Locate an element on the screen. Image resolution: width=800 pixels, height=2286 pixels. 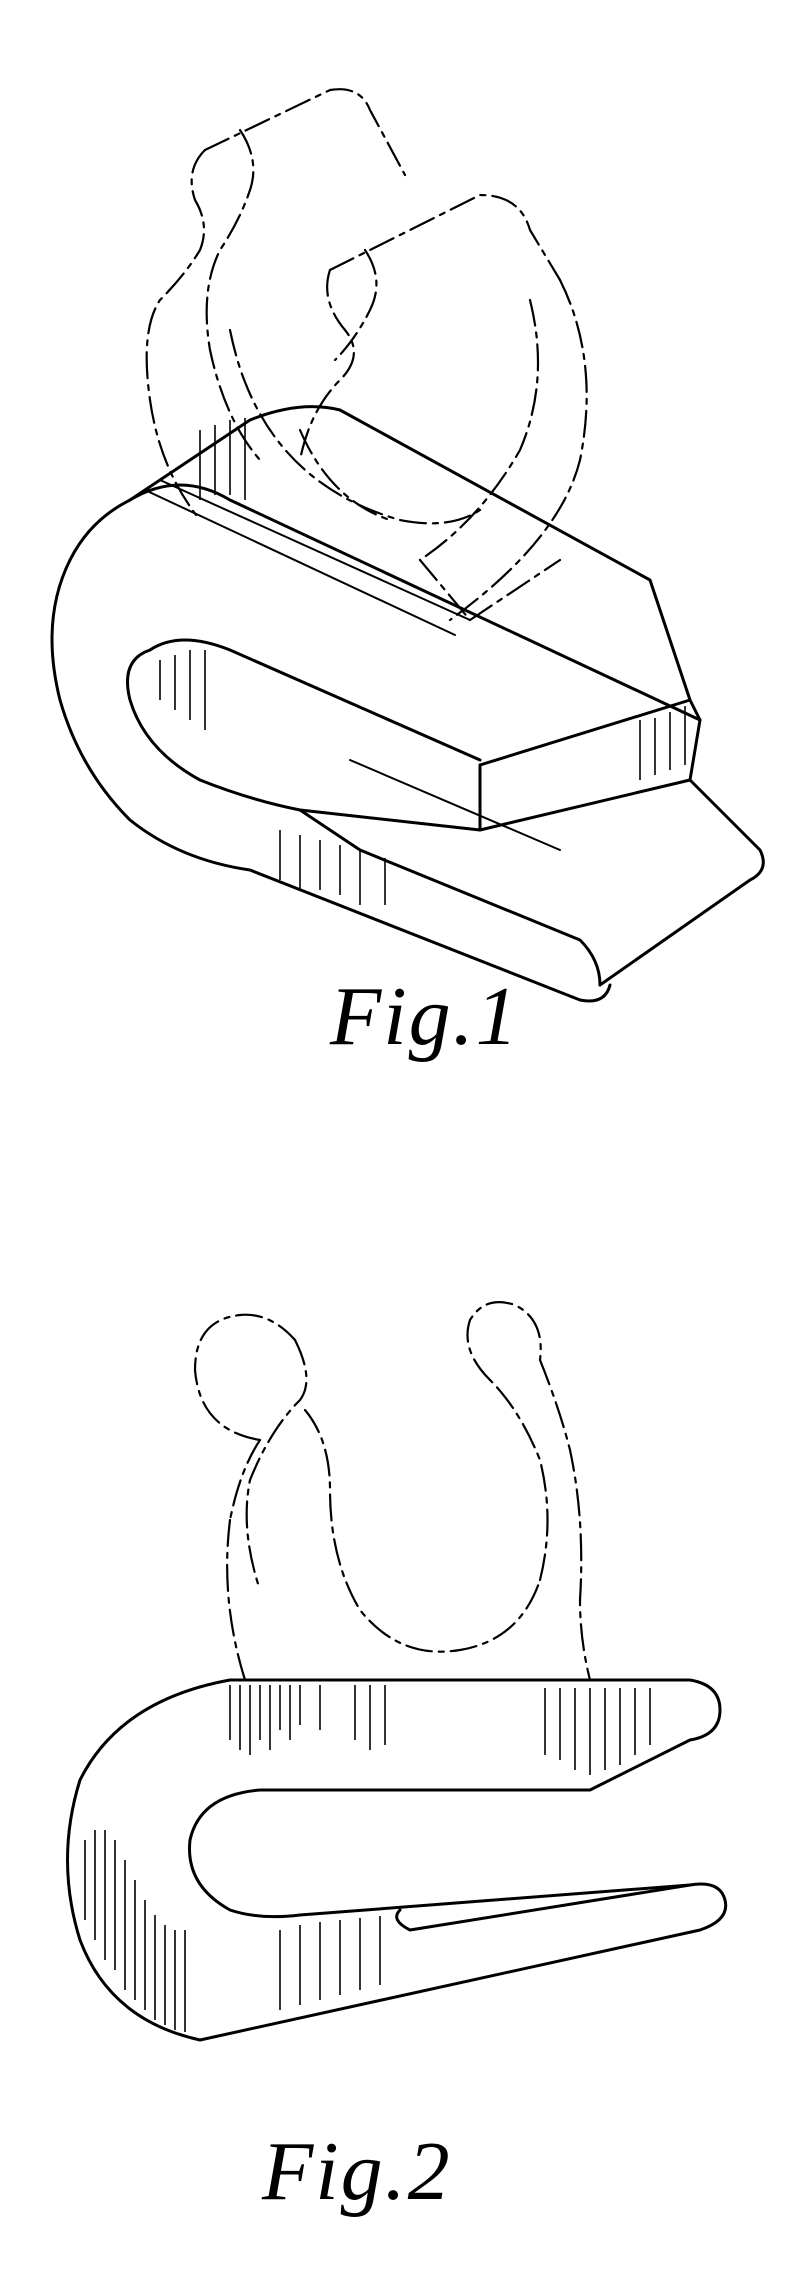
figure-1-caption: Fig.1 is located at coordinates (425, 1017).